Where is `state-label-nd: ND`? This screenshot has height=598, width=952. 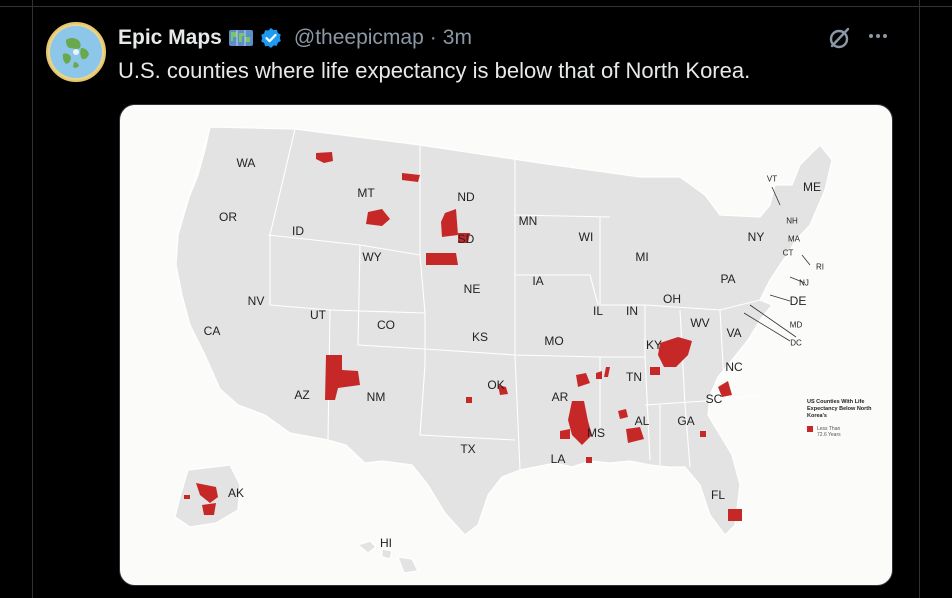 state-label-nd: ND is located at coordinates (466, 197).